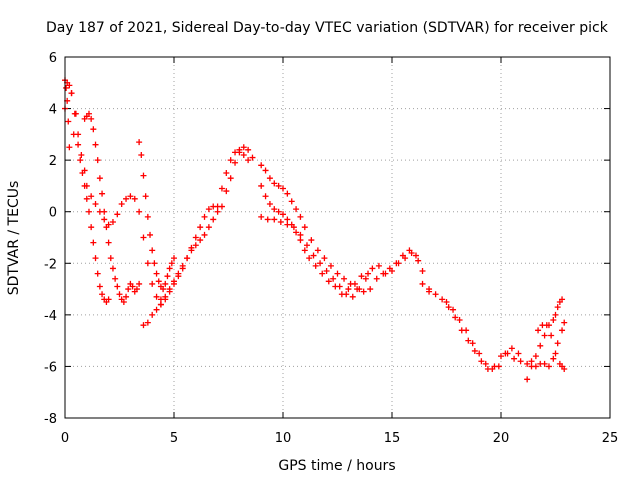 This screenshot has width=640, height=480. I want to click on x-tick-label: 20, so click(501, 438).